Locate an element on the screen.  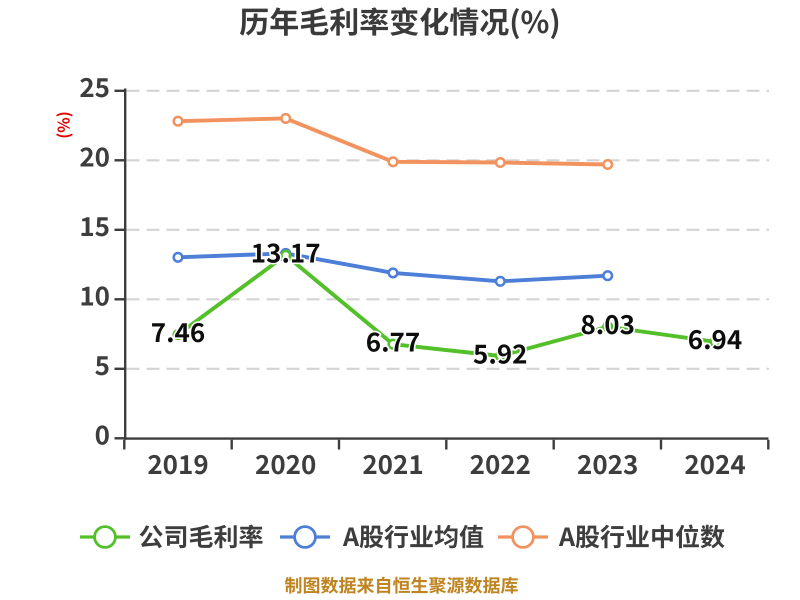
svg-text: 8.03 is located at coordinates (607, 323).